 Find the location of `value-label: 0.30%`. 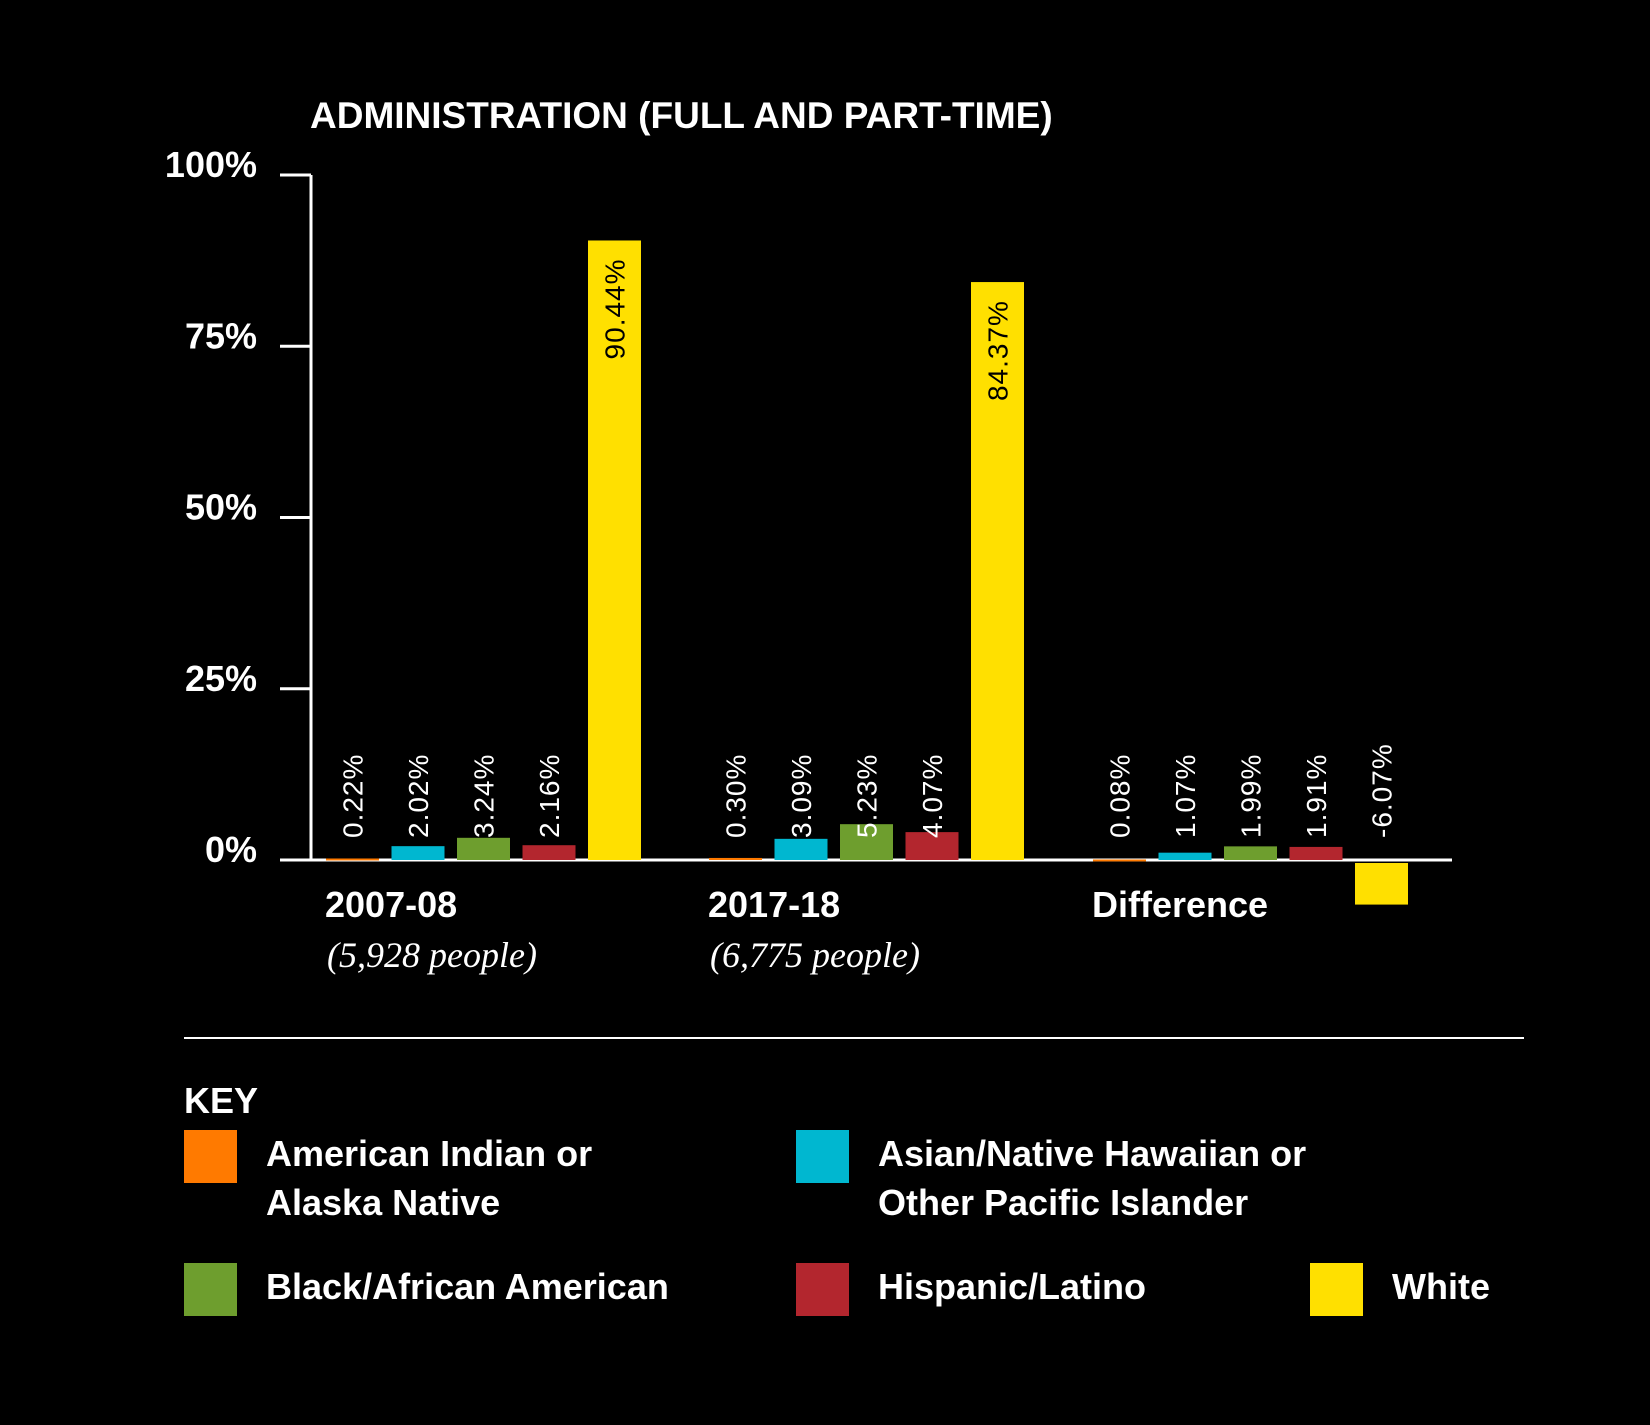

value-label: 0.30% is located at coordinates (736, 796).